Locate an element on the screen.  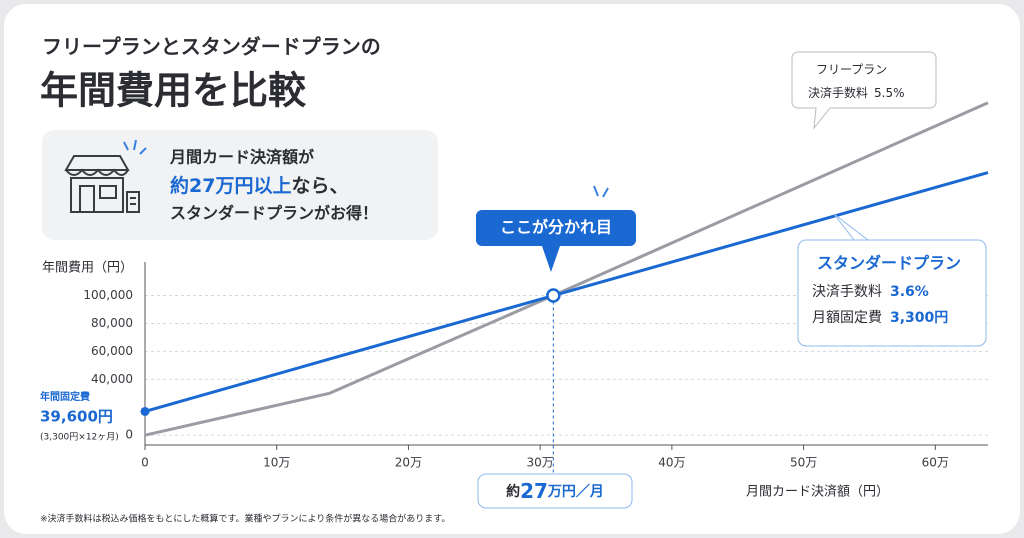
fixed-note-amount: 39,600円 is located at coordinates (76, 417).